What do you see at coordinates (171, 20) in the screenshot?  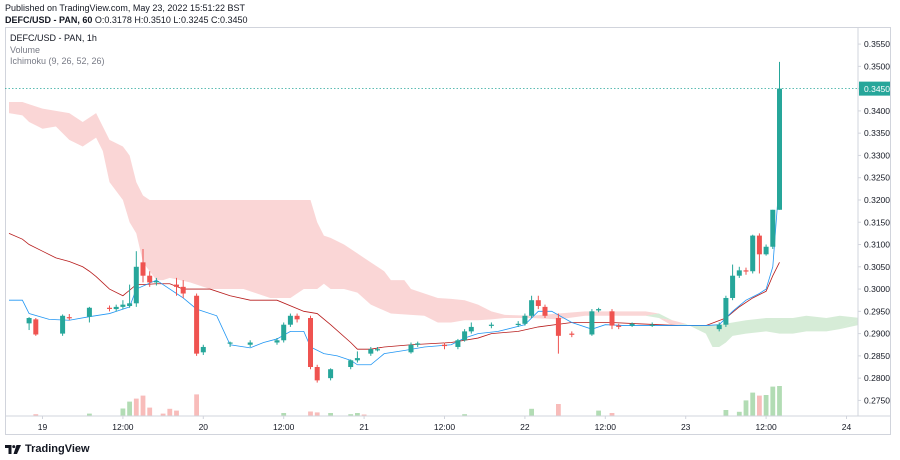 I see `ohlc-values: O:0.3178 H:0.3510 L:0.3245 C:0.3450` at bounding box center [171, 20].